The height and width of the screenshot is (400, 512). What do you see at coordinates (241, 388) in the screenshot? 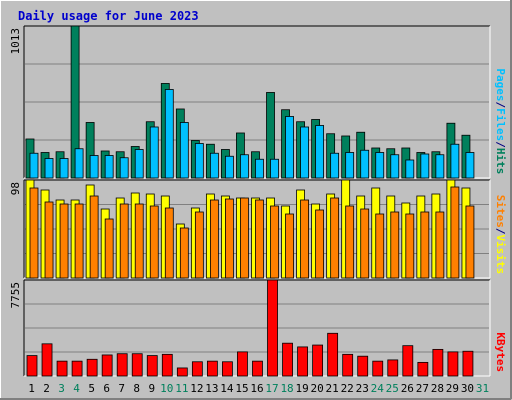
I see `day-label-15: 15` at bounding box center [241, 388].